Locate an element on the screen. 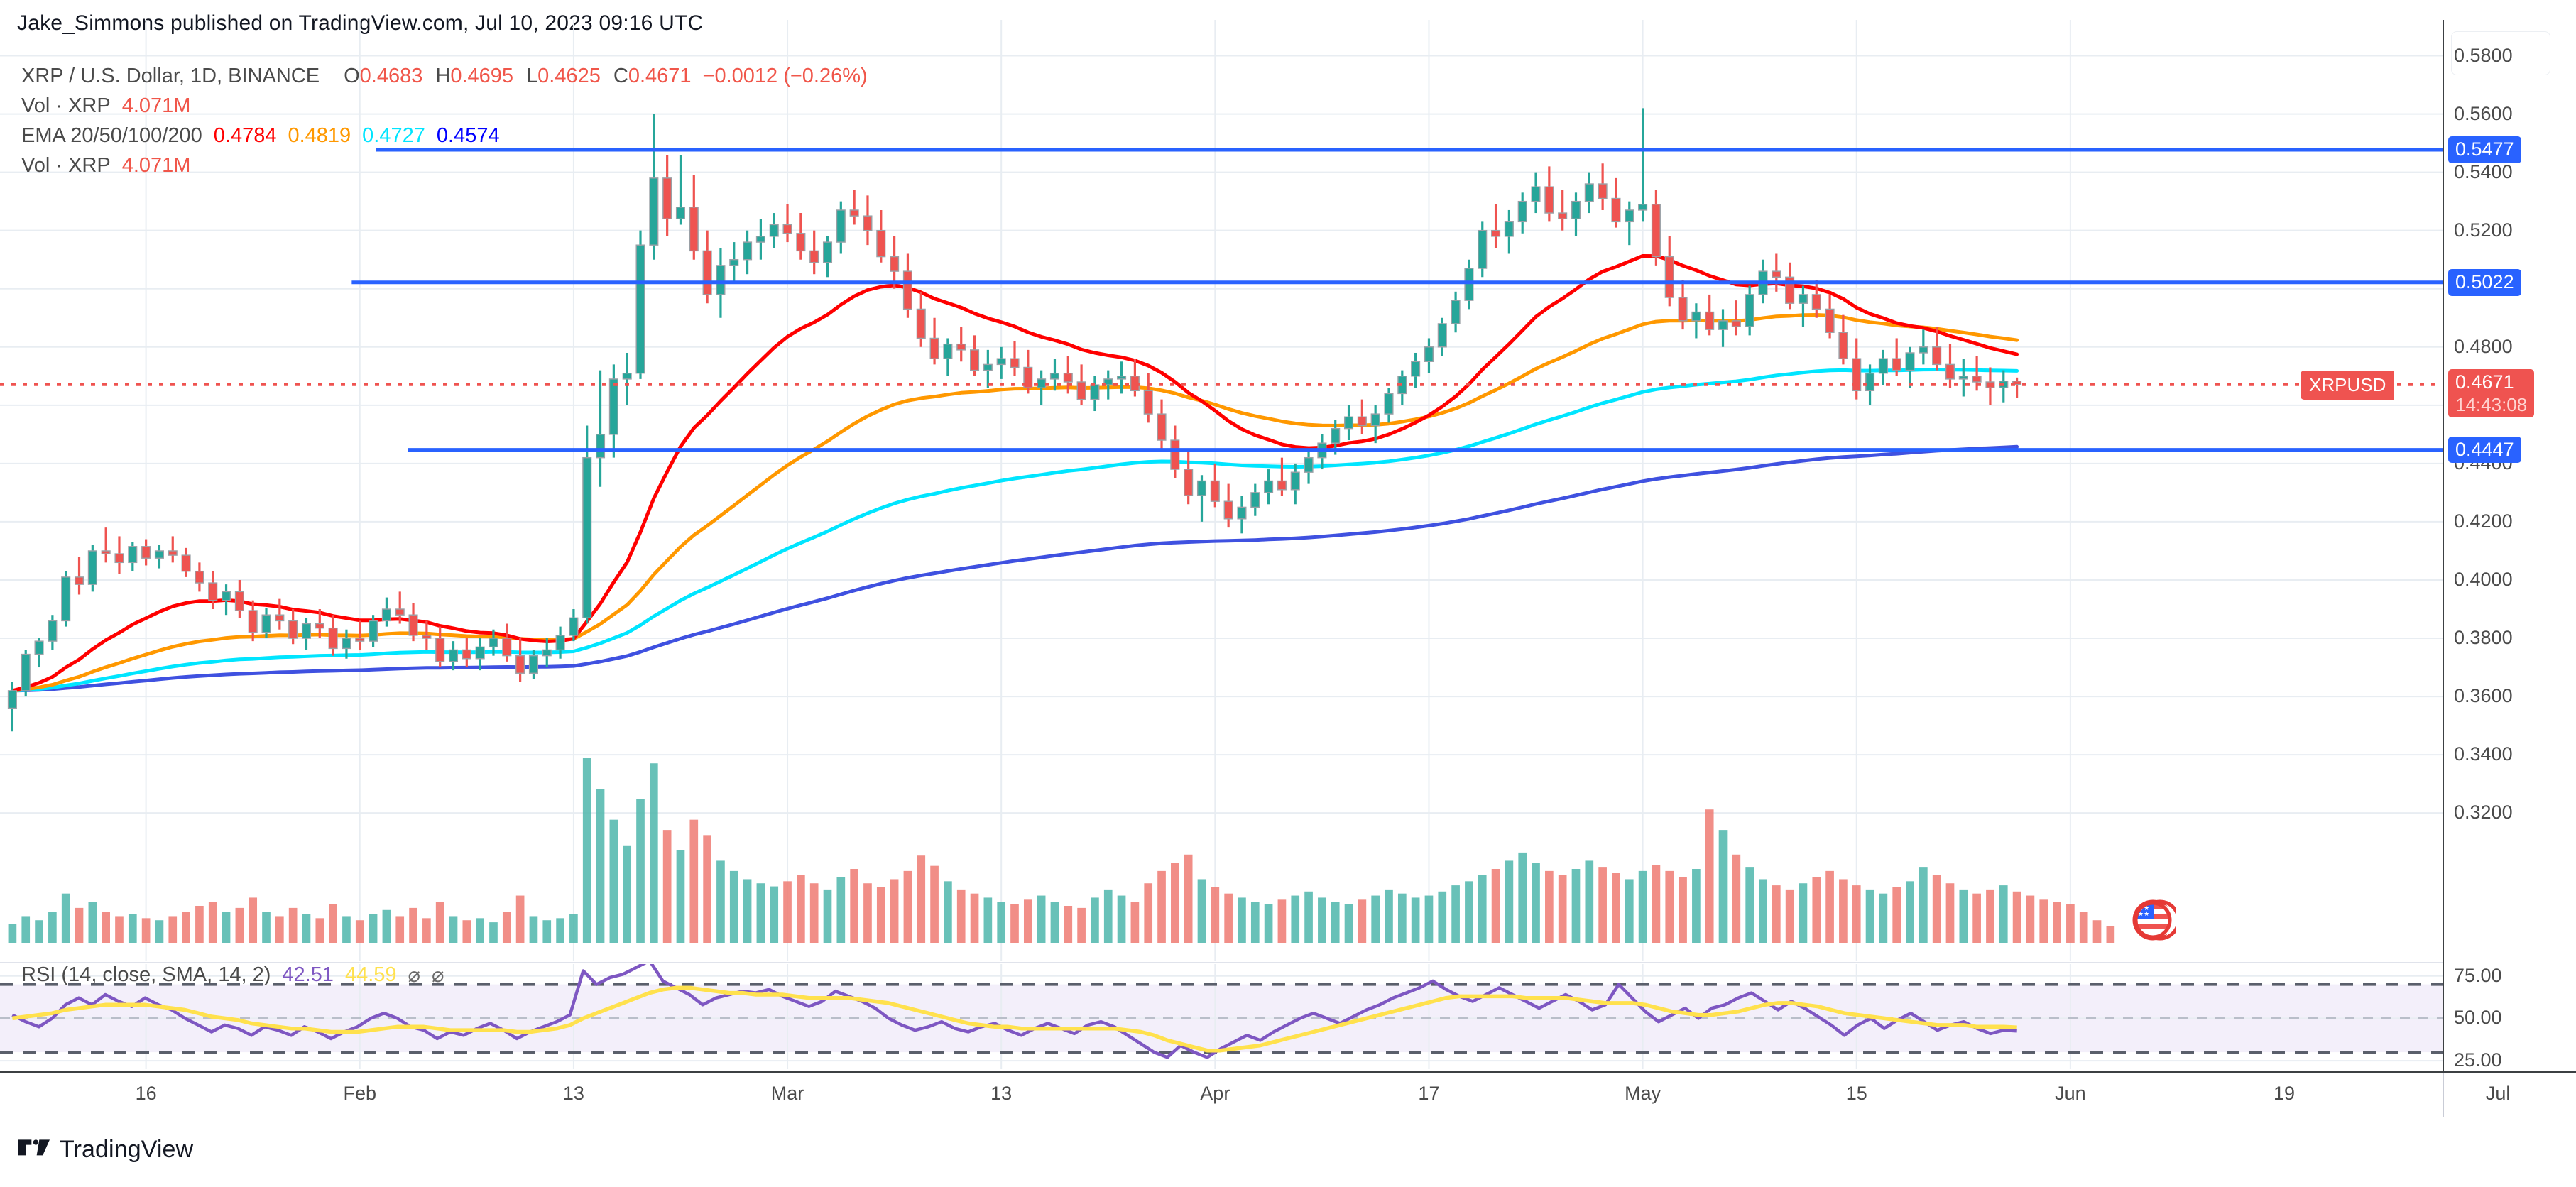  price-axis-tick: 0.5800 is located at coordinates (2483, 55).